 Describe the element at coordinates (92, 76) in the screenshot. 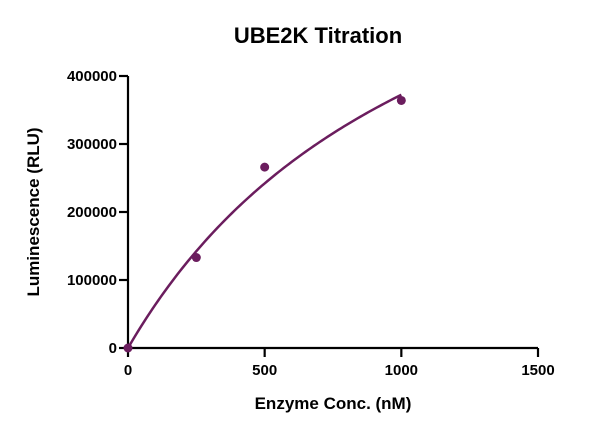

I see `y-tick-label: 400000` at that location.